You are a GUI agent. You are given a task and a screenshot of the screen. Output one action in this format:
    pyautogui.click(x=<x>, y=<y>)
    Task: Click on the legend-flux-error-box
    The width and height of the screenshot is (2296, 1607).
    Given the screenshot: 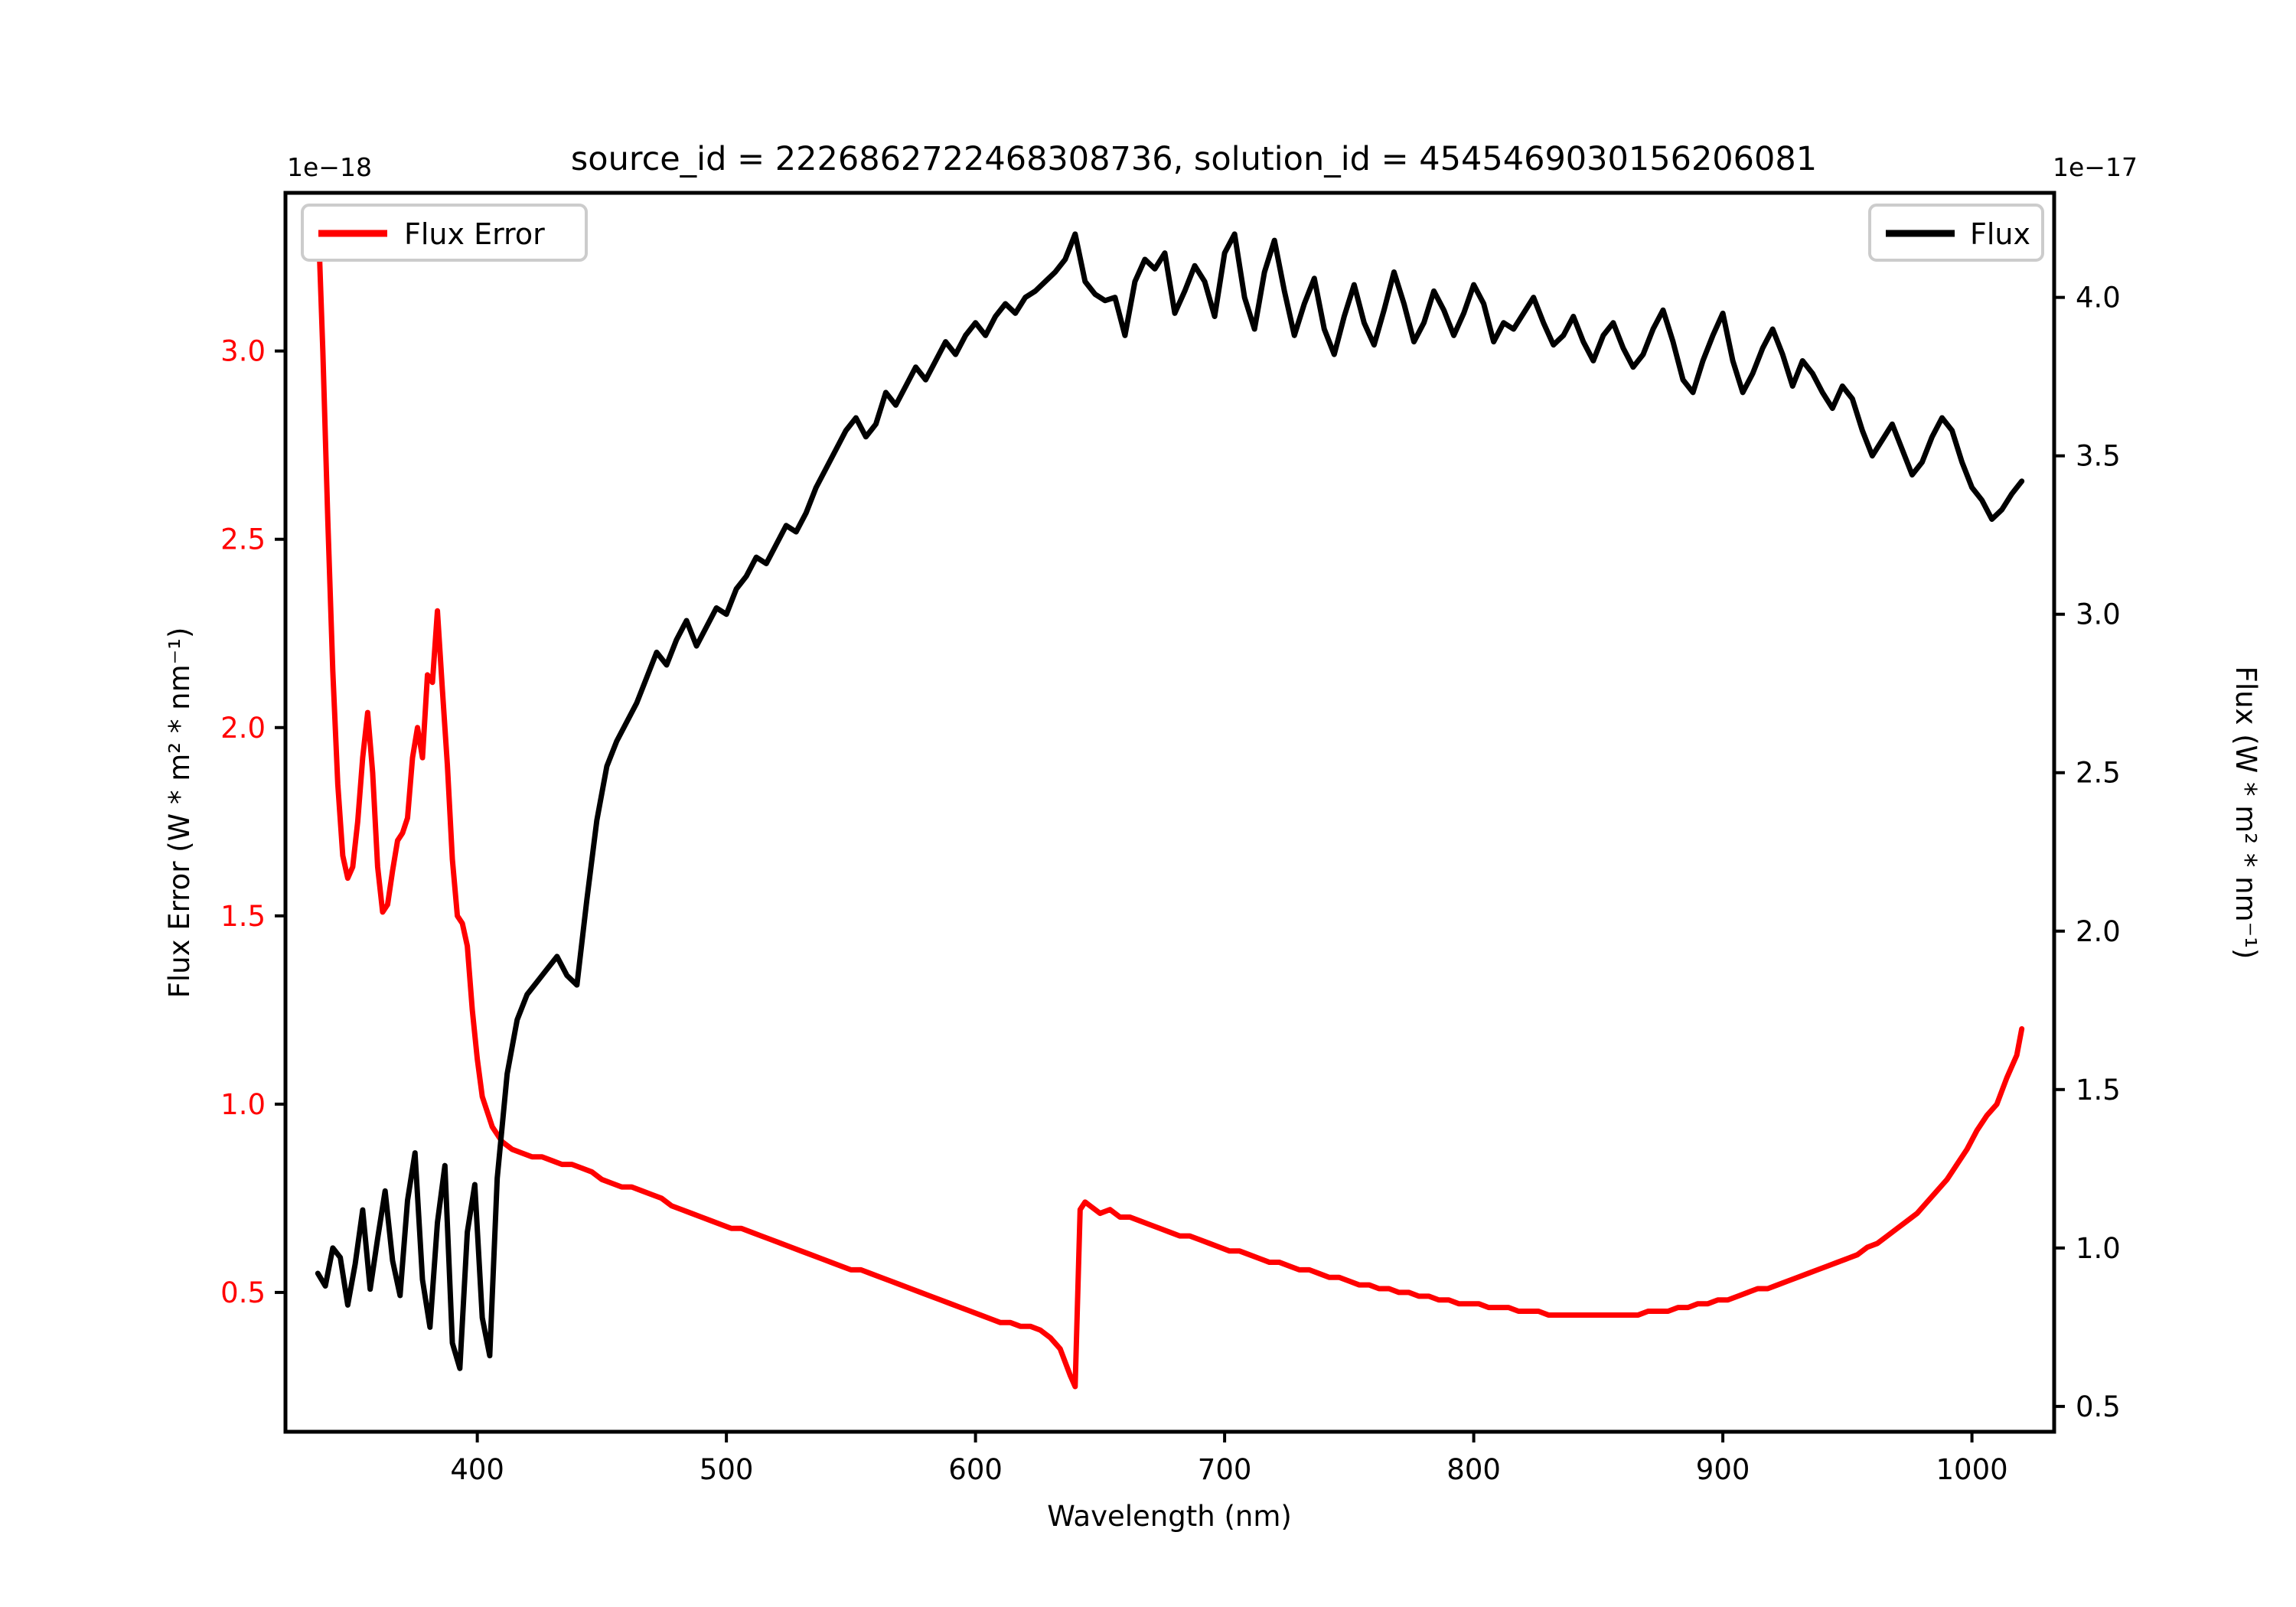 What is the action you would take?
    pyautogui.click(x=444, y=233)
    